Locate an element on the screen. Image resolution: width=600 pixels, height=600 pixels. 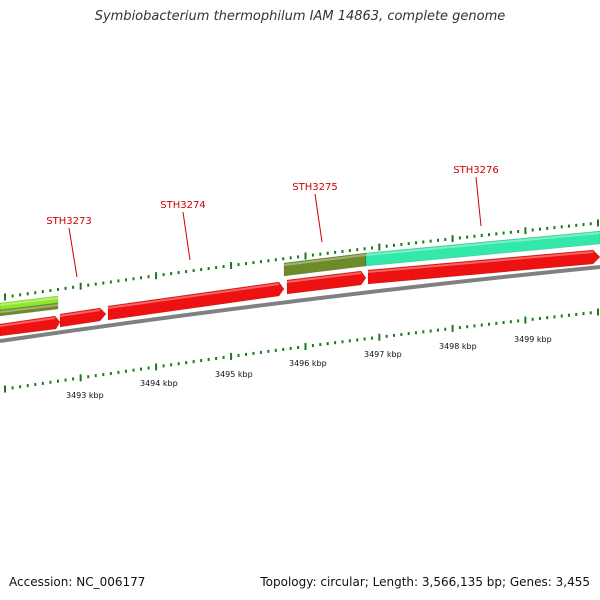
lower-ruler is located at coordinates (301, 350).